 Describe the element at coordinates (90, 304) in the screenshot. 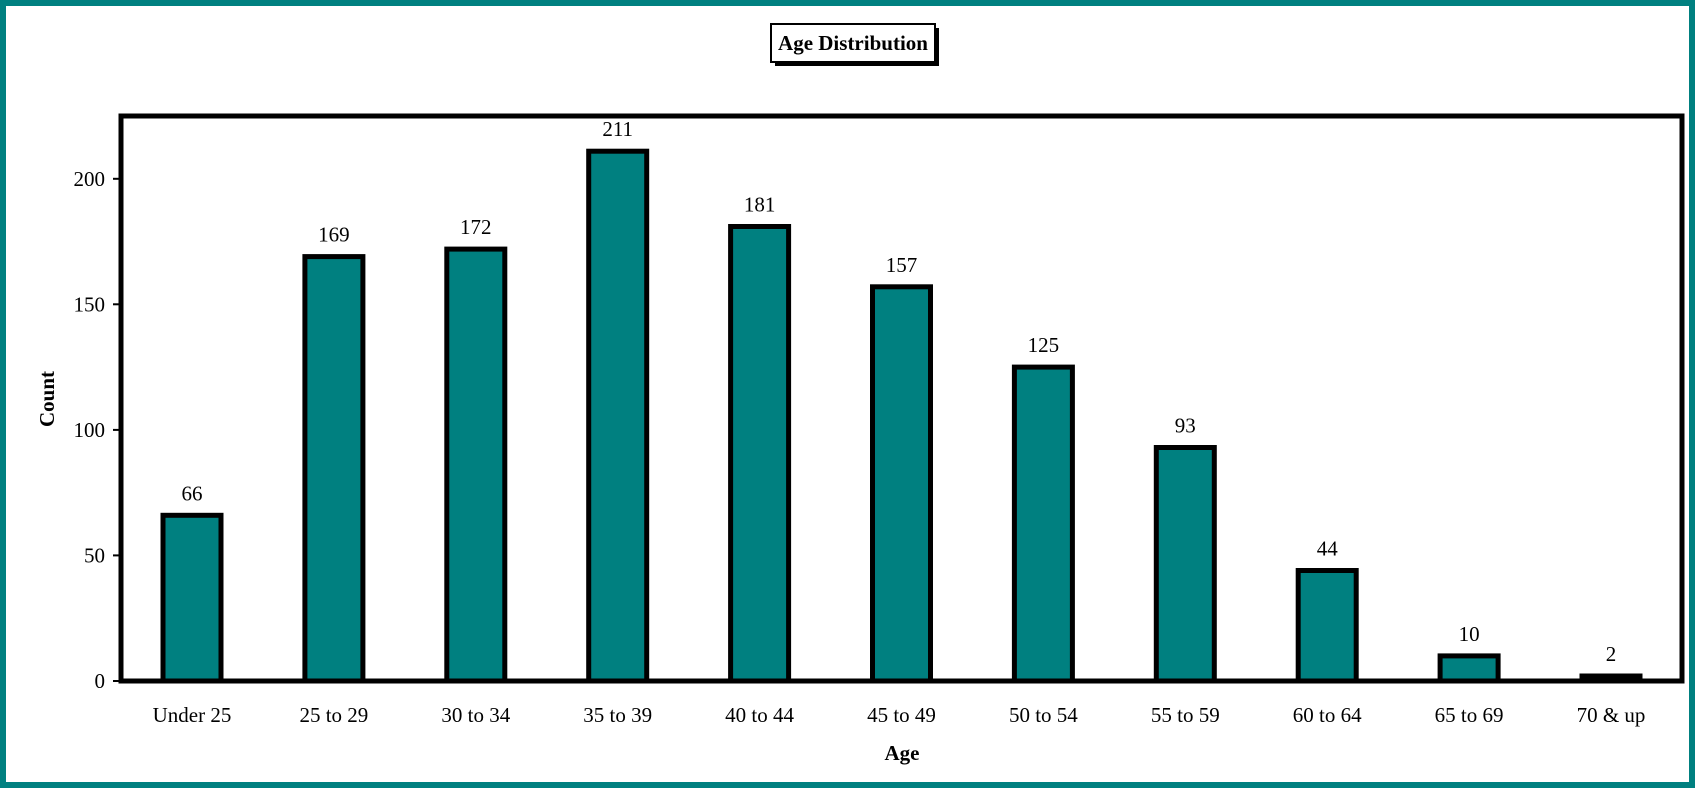

I see `y-tick-label: 150` at that location.